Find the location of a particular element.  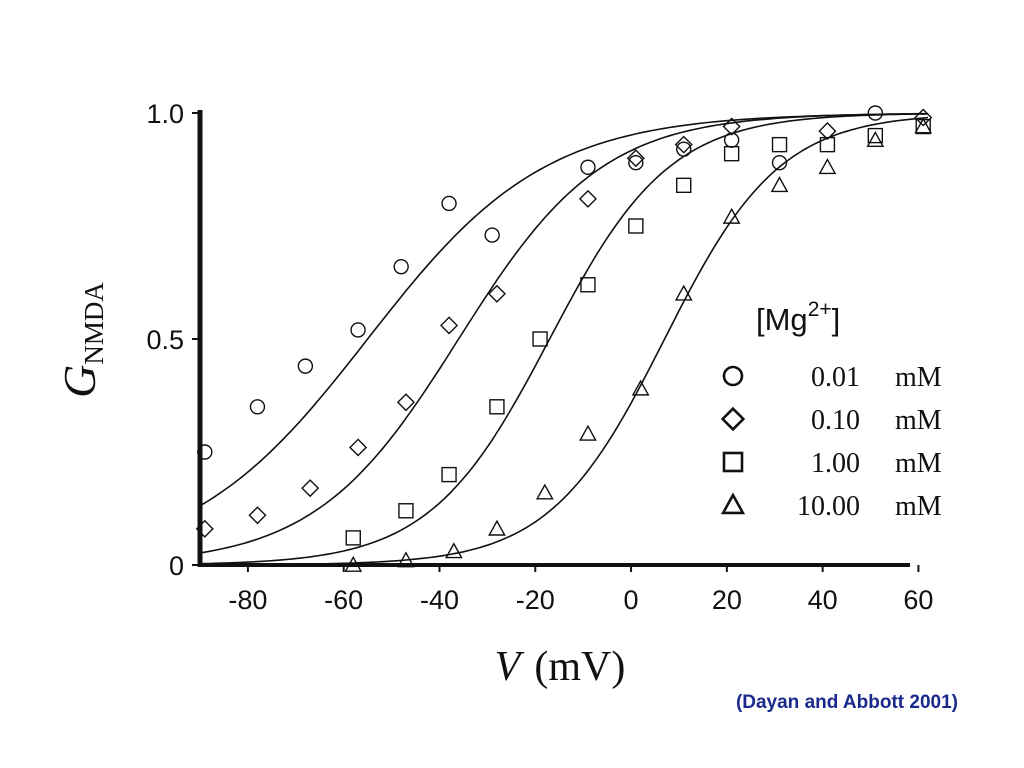

legend-value: 0.10 is located at coordinates (835, 420).